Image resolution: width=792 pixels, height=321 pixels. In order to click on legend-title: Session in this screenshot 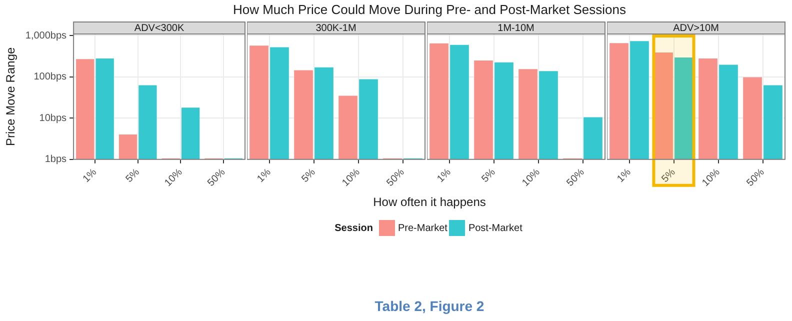, I will do `click(353, 228)`.